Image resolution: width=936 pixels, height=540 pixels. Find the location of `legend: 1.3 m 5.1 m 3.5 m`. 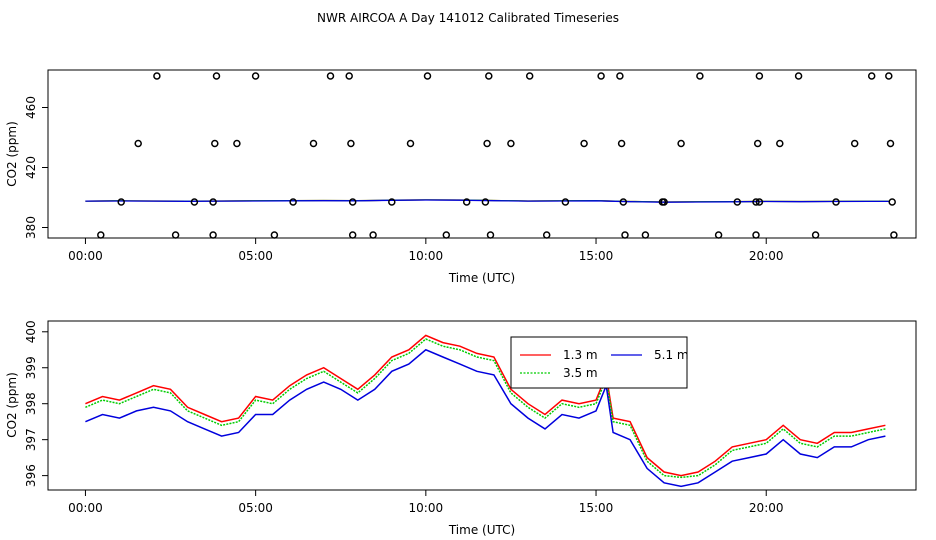

legend: 1.3 m 5.1 m 3.5 m is located at coordinates (599, 362).